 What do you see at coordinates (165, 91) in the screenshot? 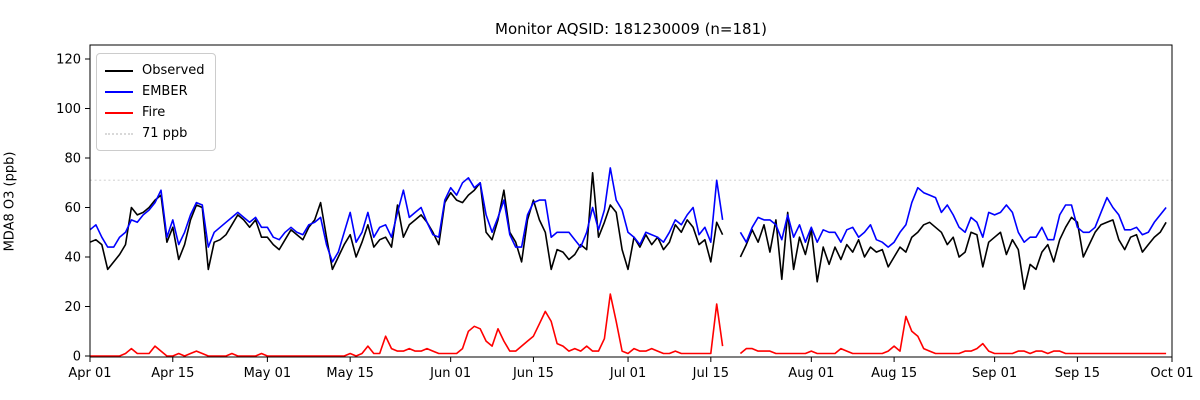
I see `legend-label: EMBER` at bounding box center [165, 91].